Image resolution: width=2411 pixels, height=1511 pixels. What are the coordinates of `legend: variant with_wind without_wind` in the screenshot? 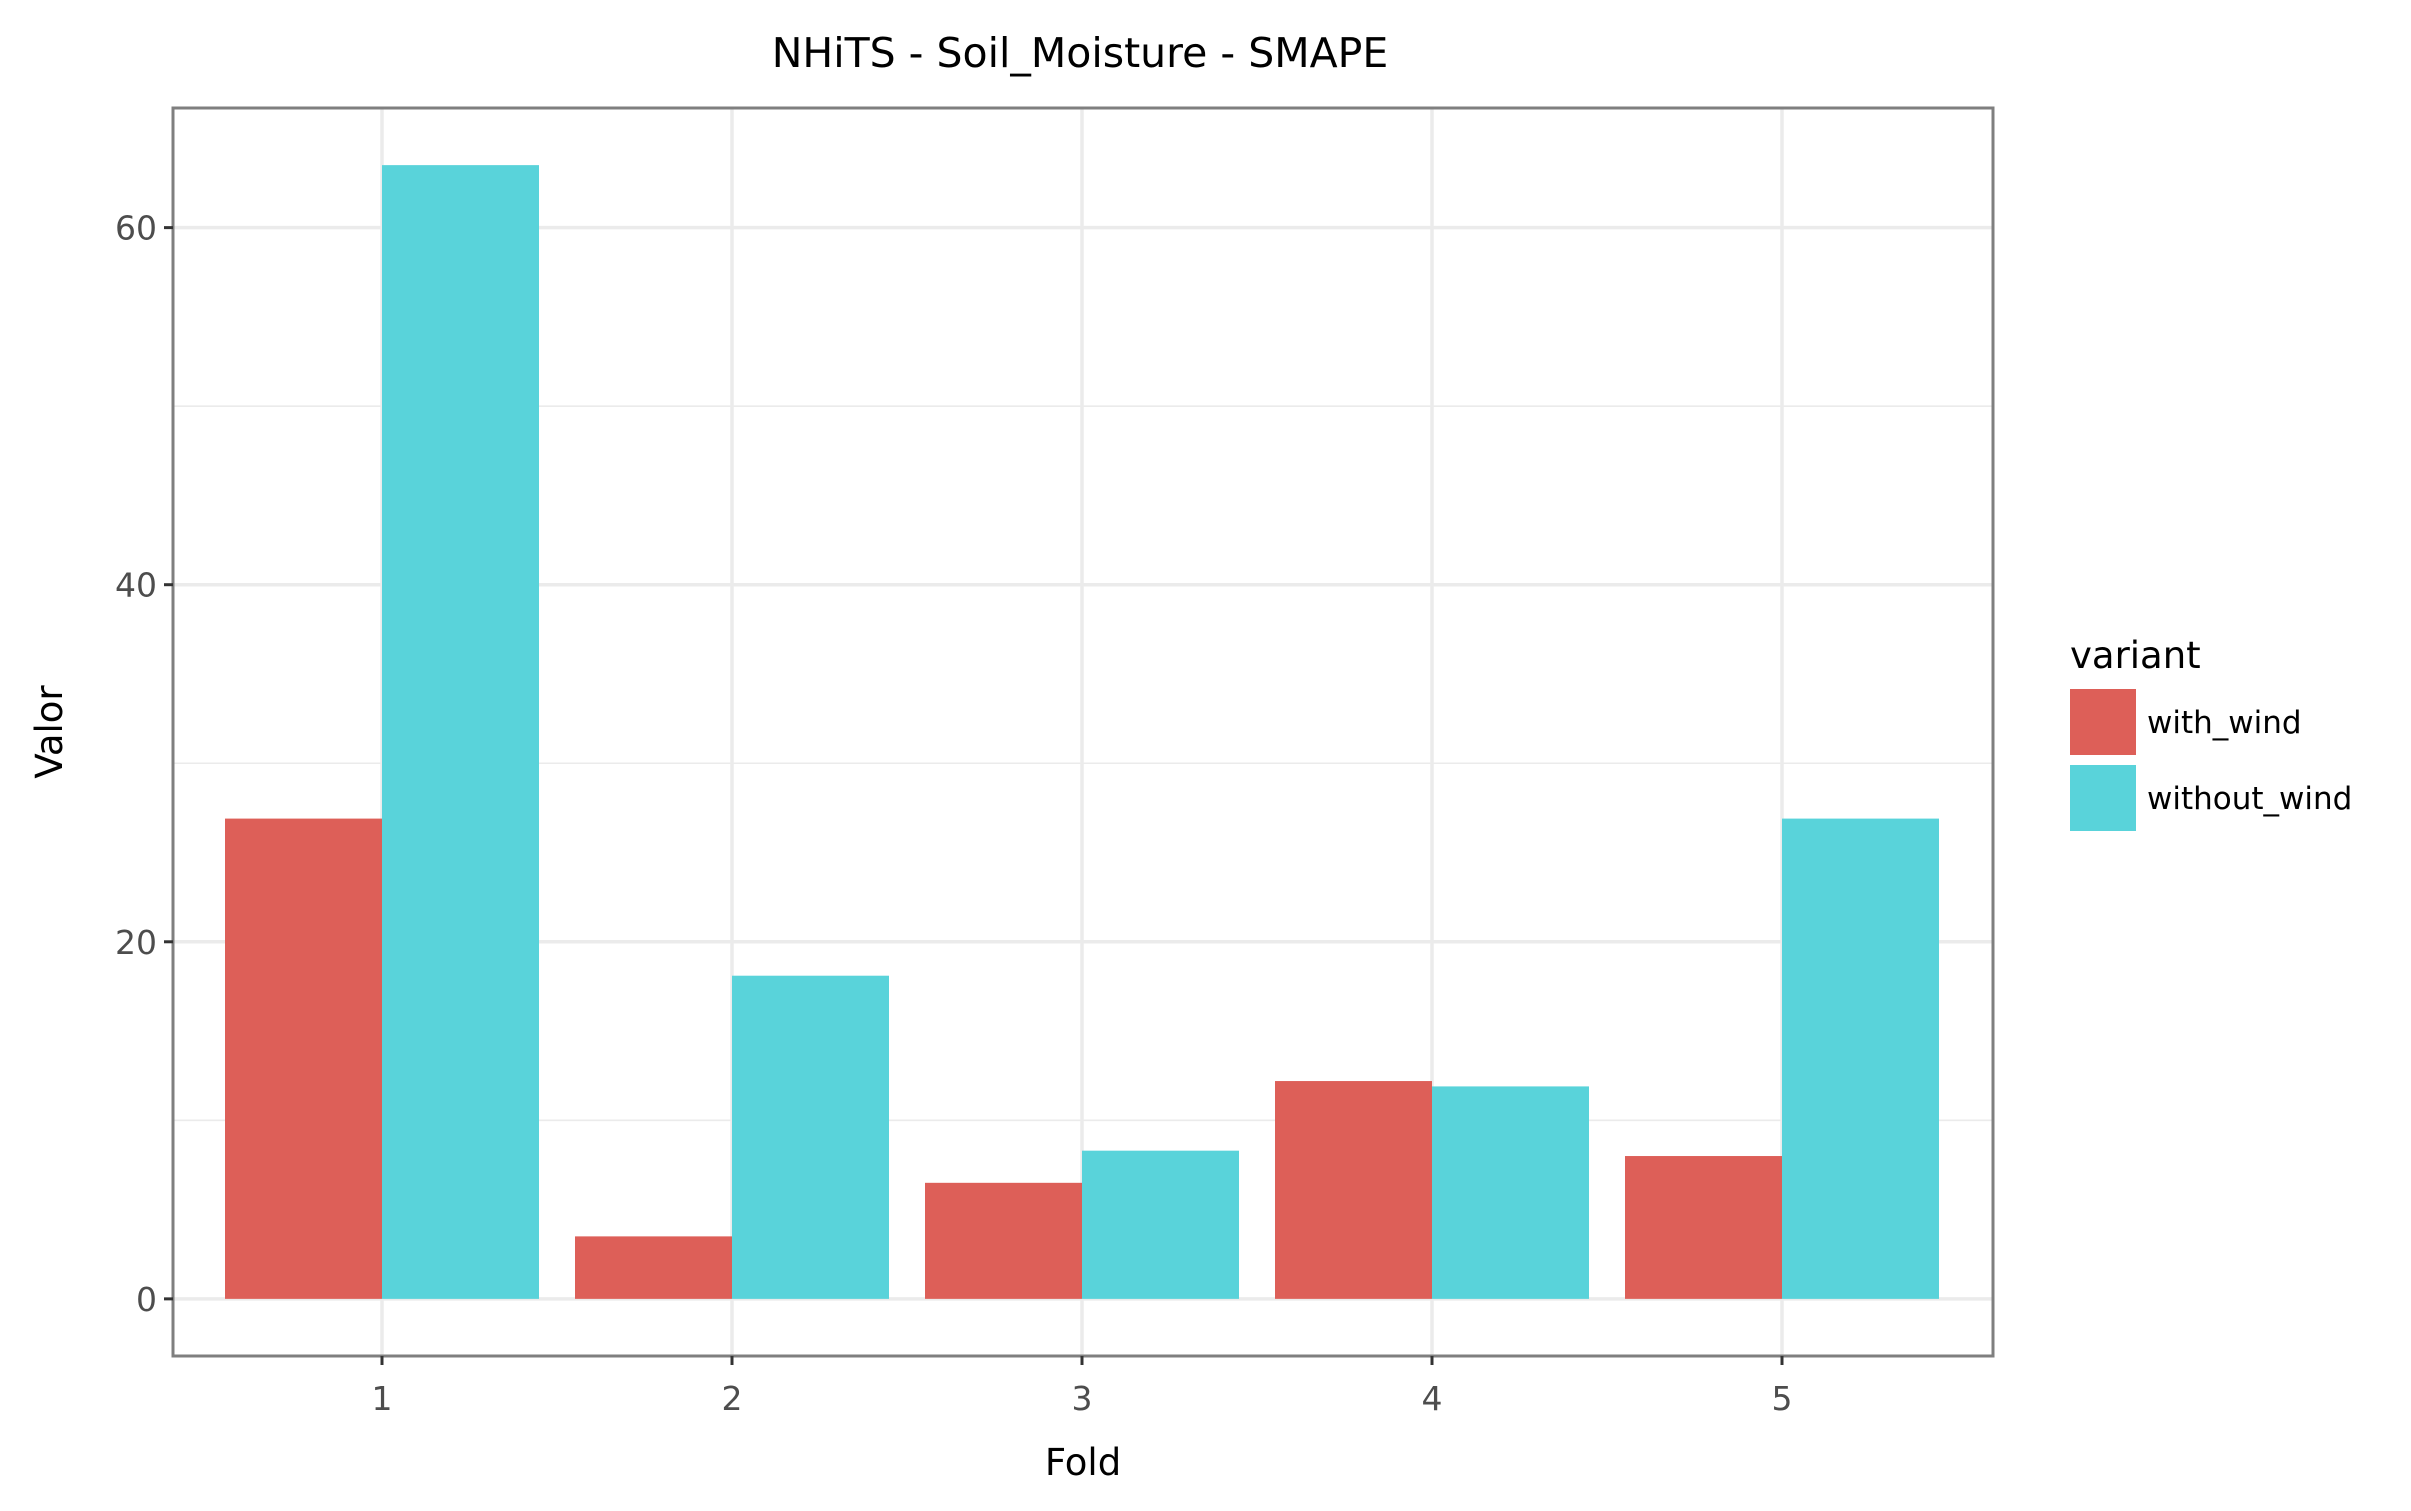 It's located at (2211, 732).